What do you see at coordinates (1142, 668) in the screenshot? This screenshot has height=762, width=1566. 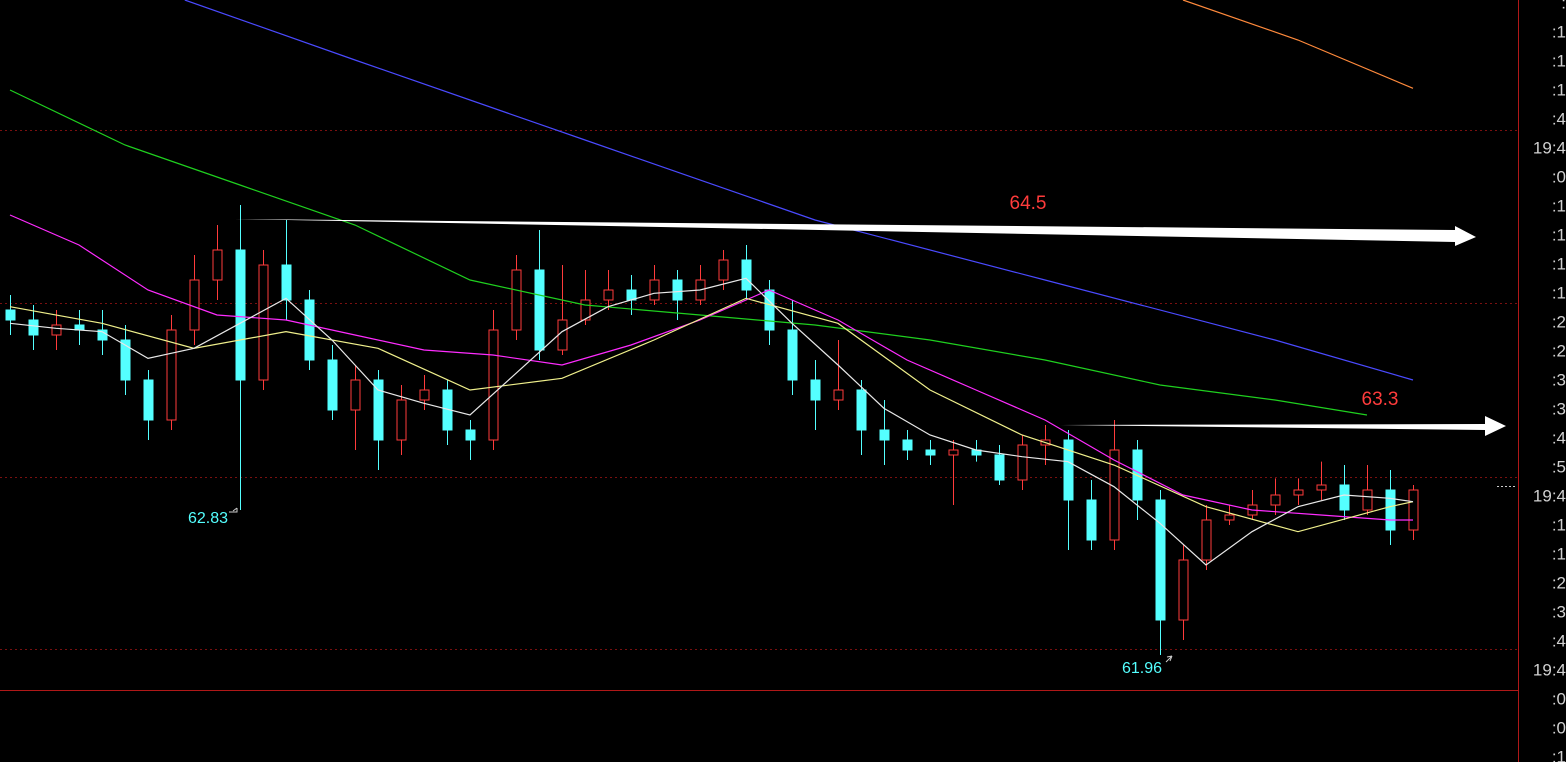 I see `low-label: 61.96` at bounding box center [1142, 668].